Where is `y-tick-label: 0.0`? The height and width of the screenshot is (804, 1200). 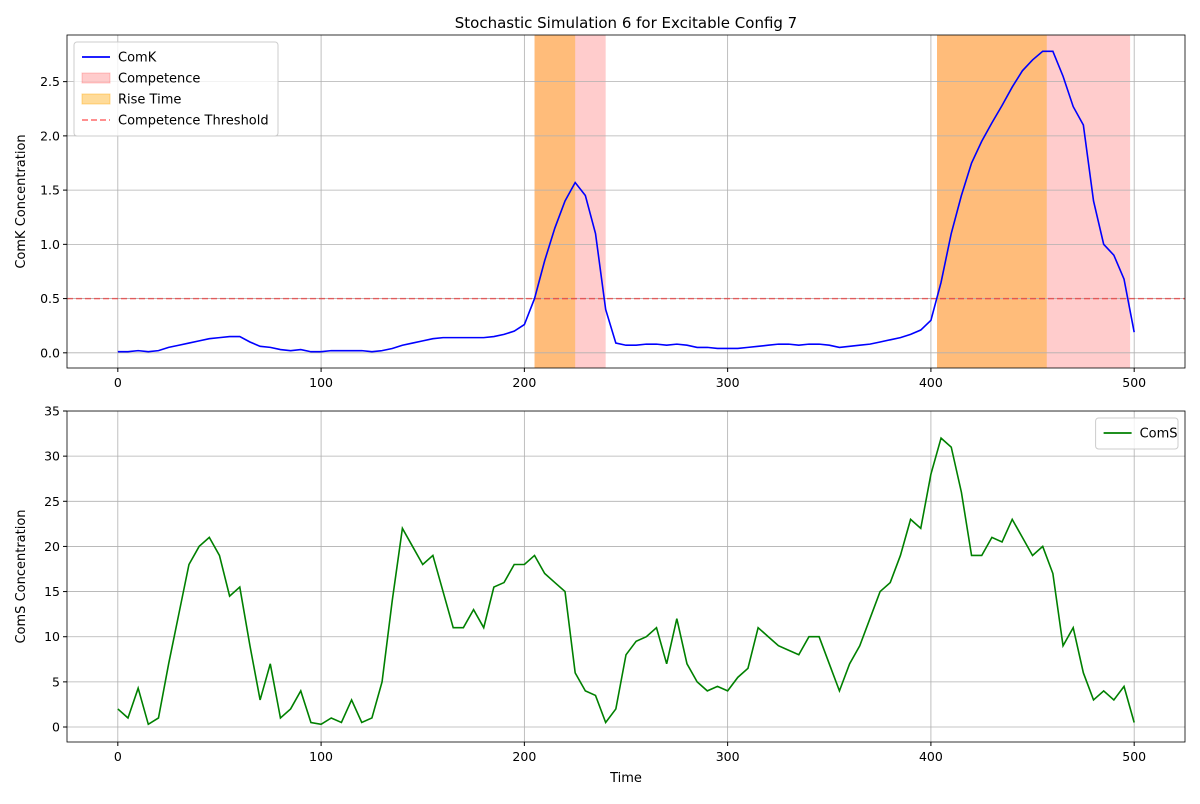
y-tick-label: 0.0 is located at coordinates (50, 352).